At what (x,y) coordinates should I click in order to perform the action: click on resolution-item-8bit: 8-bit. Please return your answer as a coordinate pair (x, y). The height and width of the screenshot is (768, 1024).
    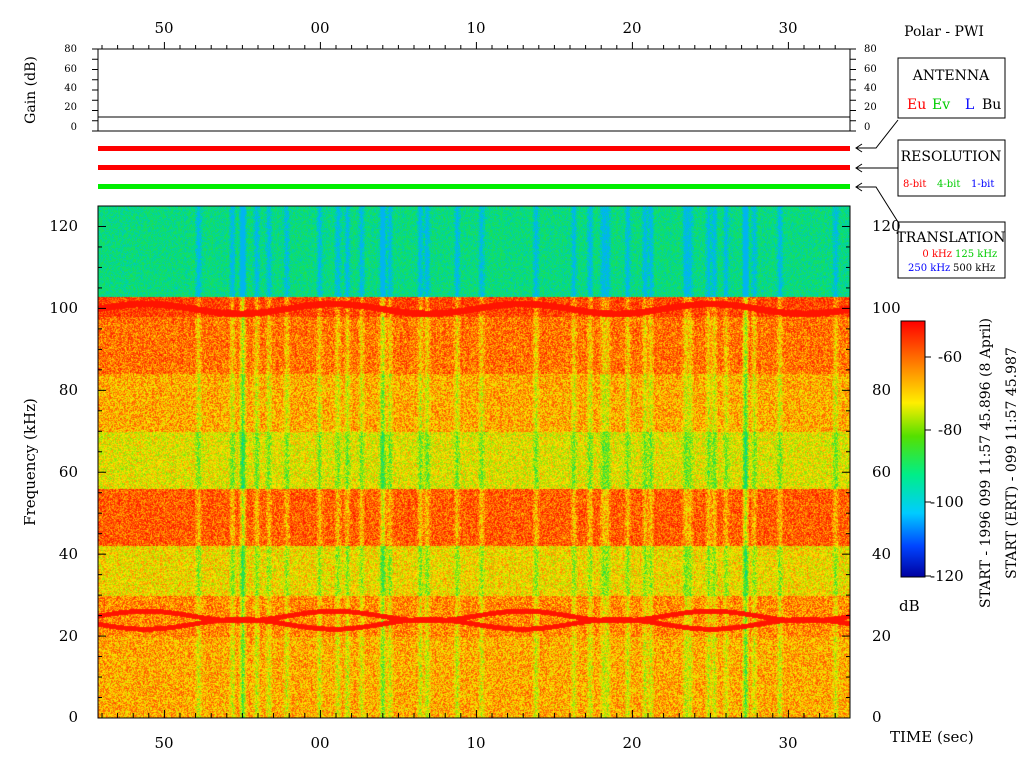
    Looking at the image, I should click on (914, 184).